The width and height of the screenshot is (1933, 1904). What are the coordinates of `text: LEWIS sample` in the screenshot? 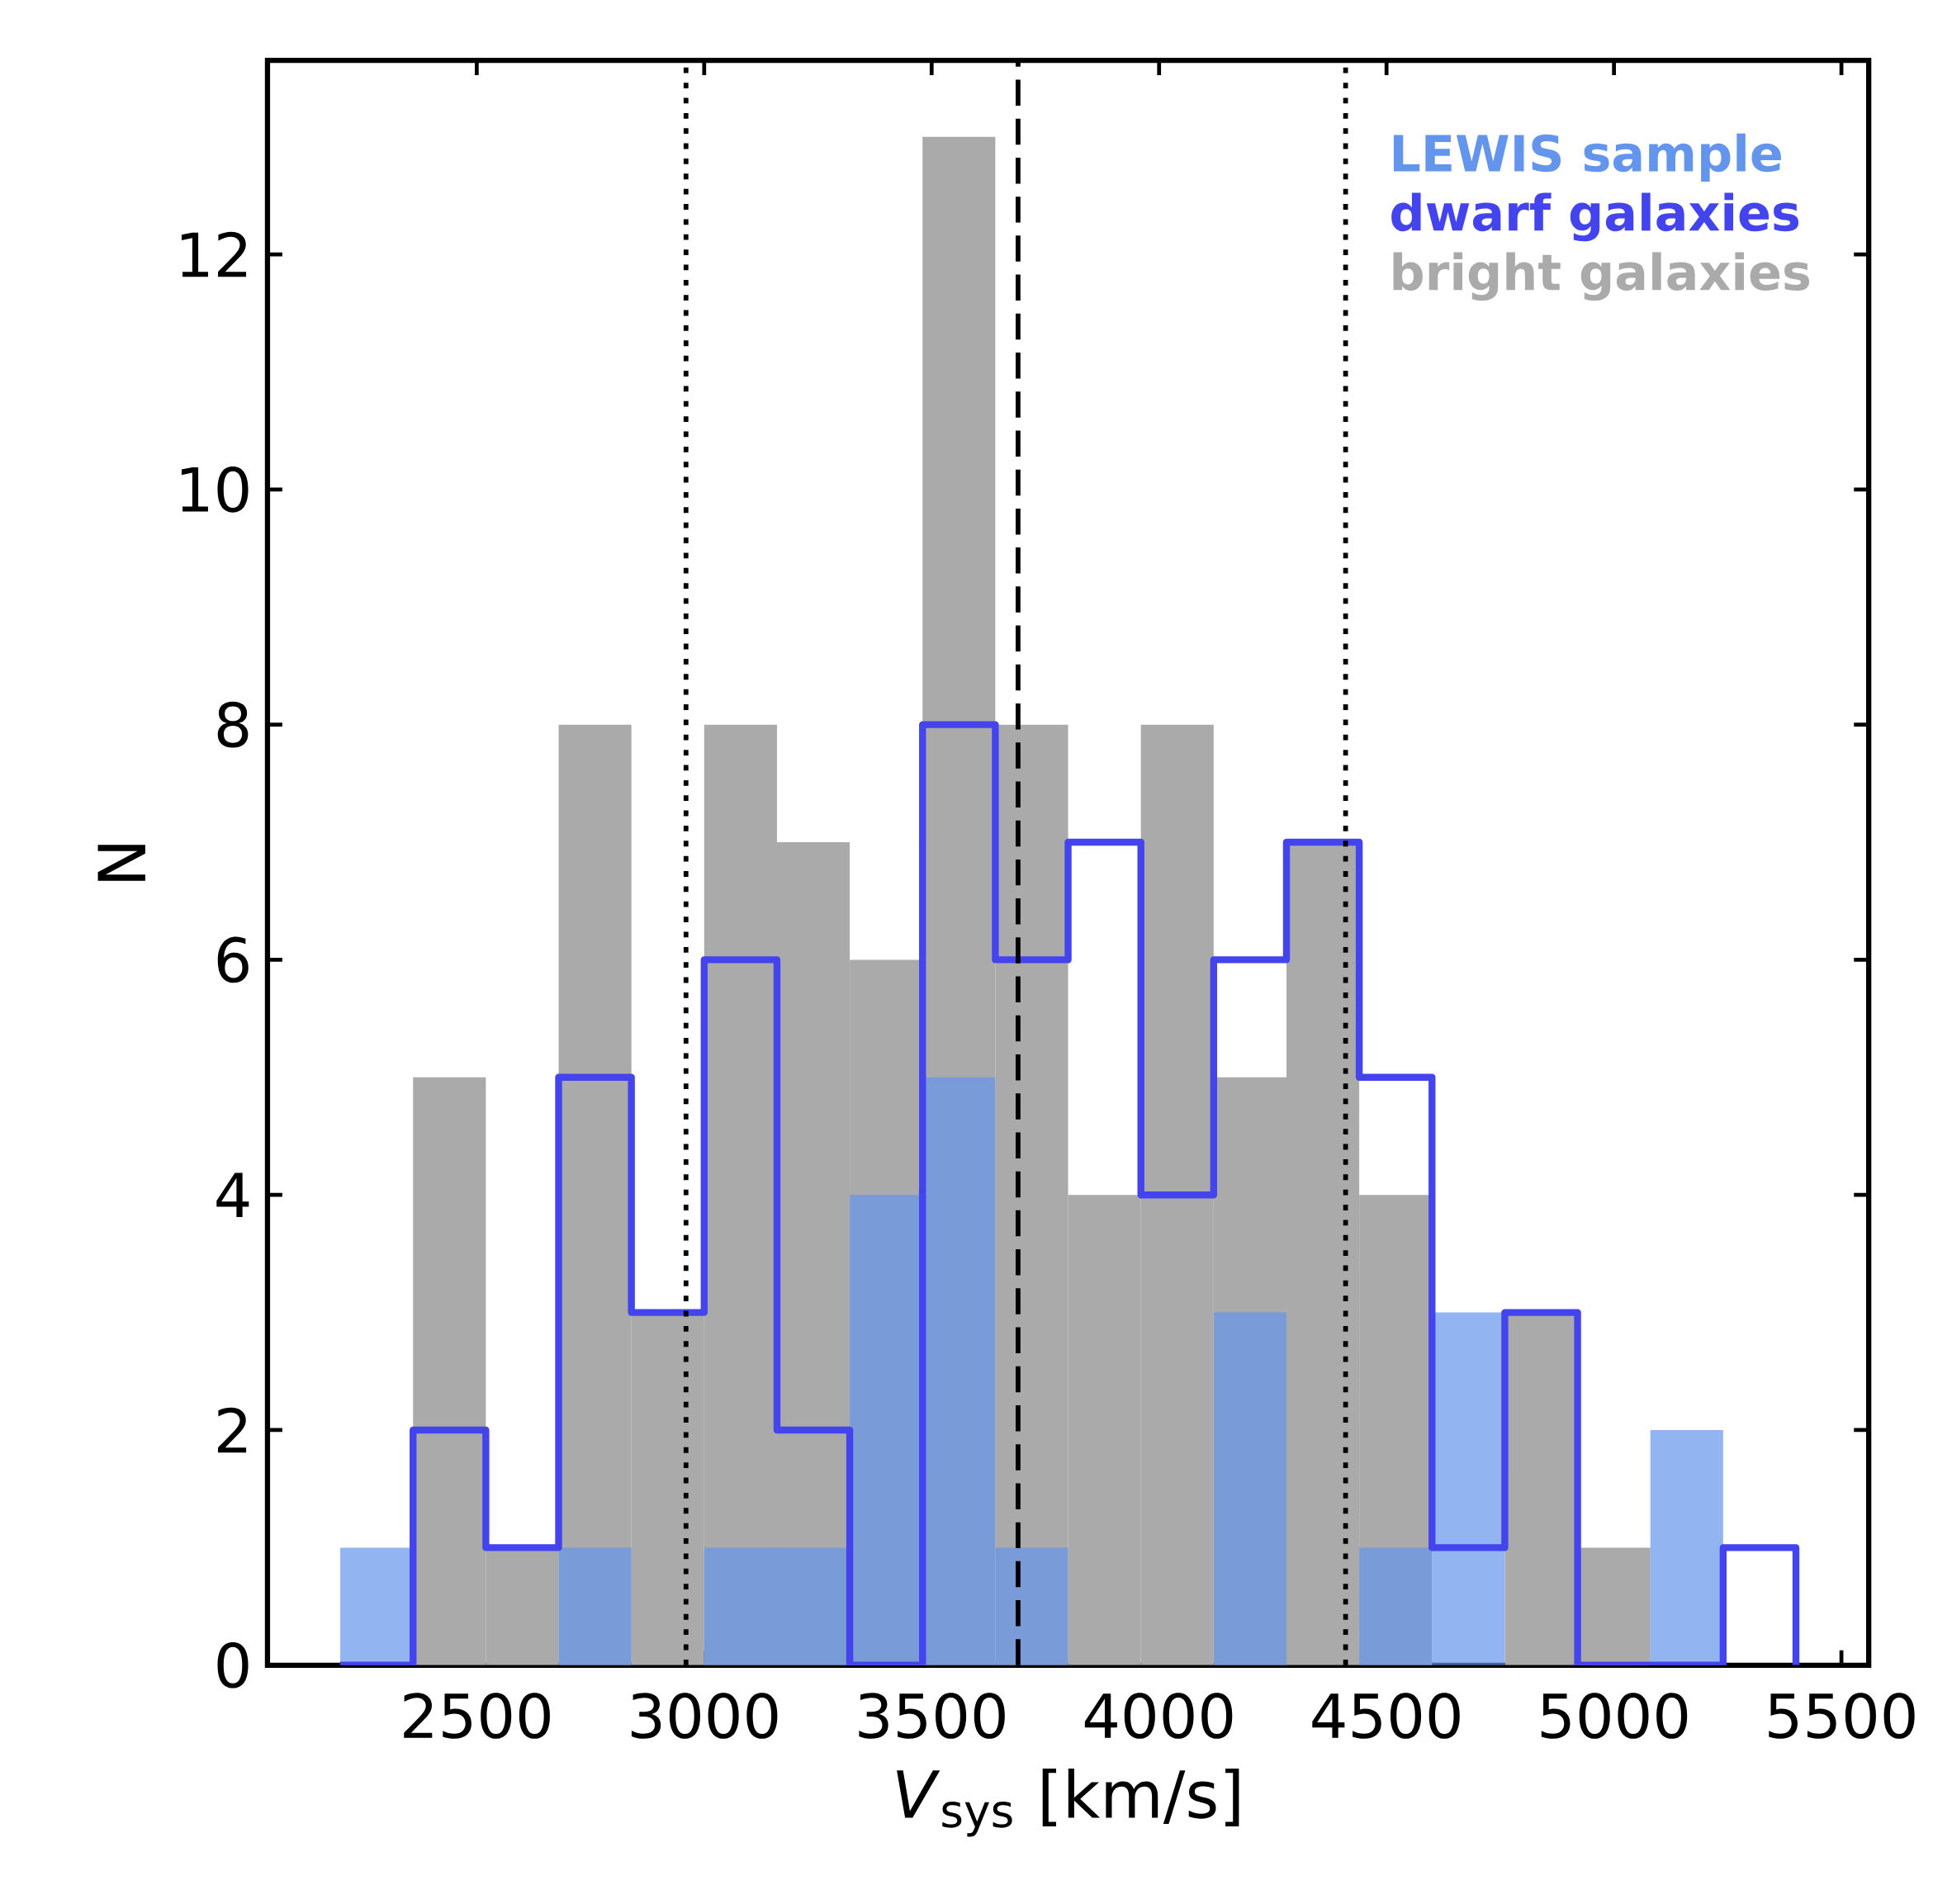 It's located at (1587, 157).